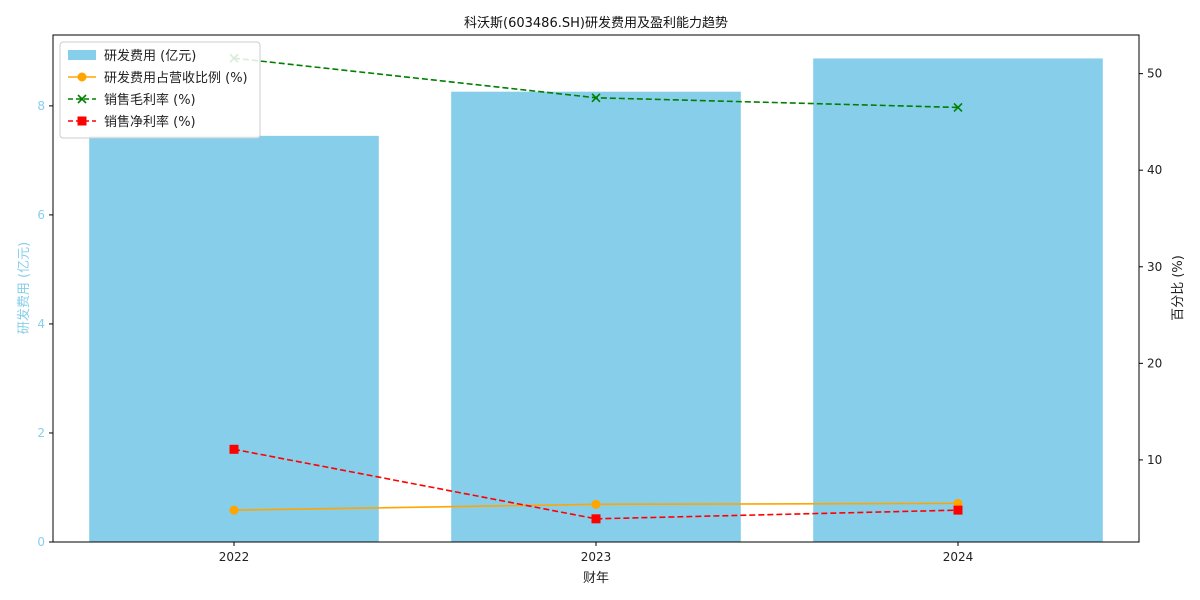  What do you see at coordinates (596, 23) in the screenshot?
I see `chart-title: 科沃斯(603486.SH)研发费用及盈利能力趋势` at bounding box center [596, 23].